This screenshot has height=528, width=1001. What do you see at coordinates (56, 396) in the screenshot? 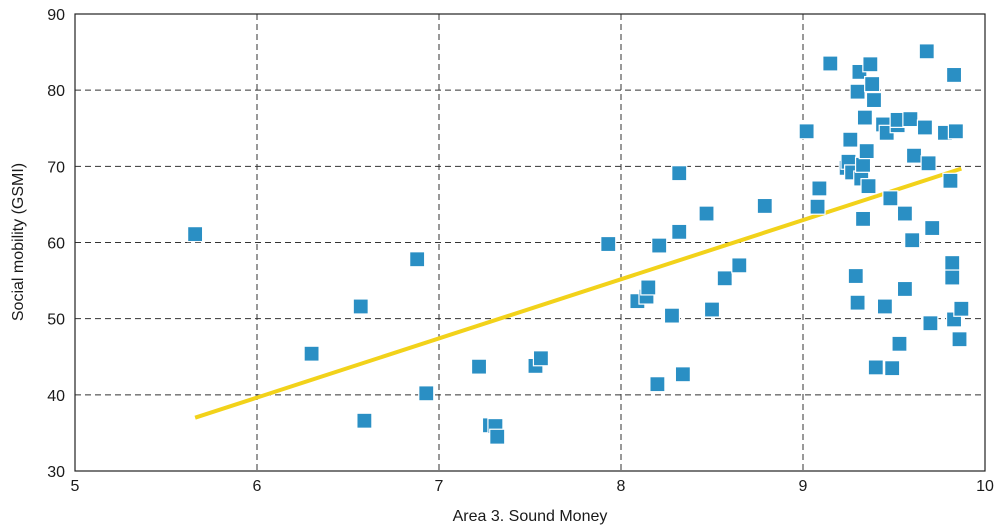
I see `y-tick-label: 40` at bounding box center [56, 396].